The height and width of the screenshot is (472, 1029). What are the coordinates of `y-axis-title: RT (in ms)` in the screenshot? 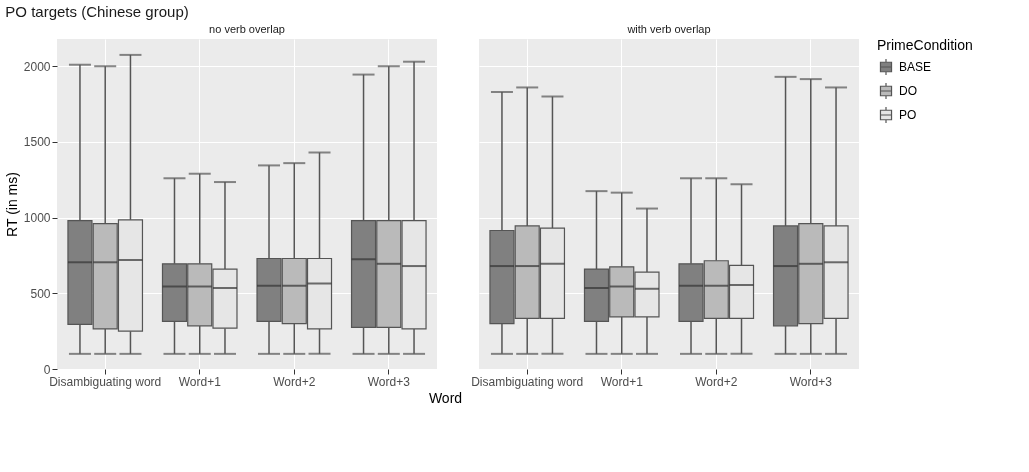 It's located at (11, 204).